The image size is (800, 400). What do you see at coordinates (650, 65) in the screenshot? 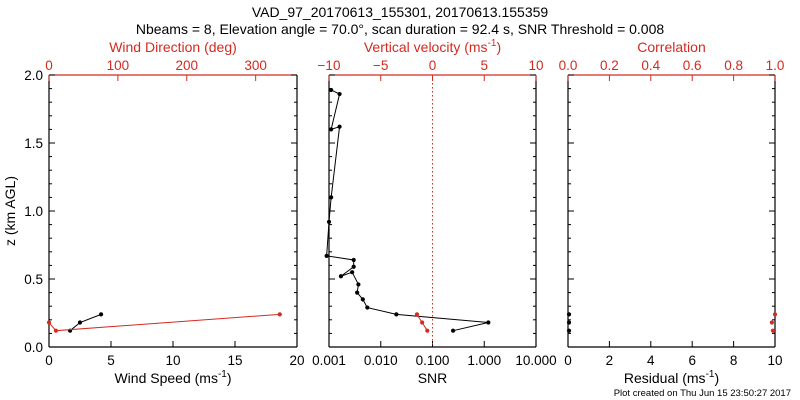
I see `top-tick-label: 0.4` at bounding box center [650, 65].